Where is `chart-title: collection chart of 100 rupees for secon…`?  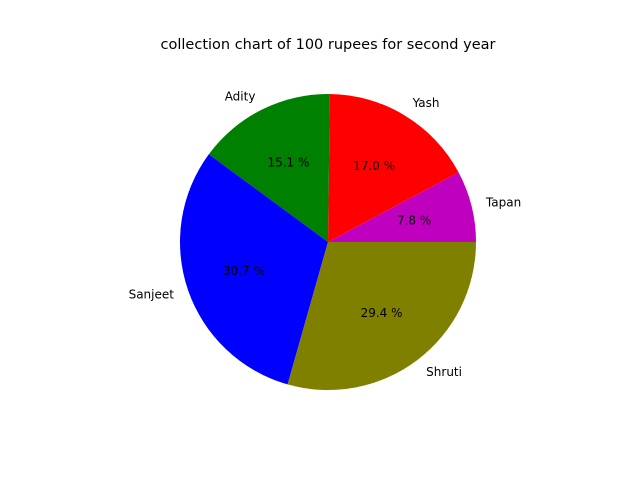 chart-title: collection chart of 100 rupees for secon… is located at coordinates (328, 45).